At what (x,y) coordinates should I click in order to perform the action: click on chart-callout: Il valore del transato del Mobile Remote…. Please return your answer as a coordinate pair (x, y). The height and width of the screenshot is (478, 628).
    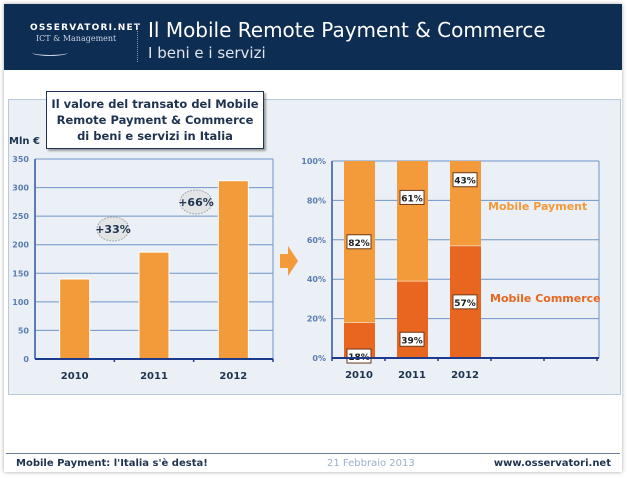
    Looking at the image, I should click on (155, 120).